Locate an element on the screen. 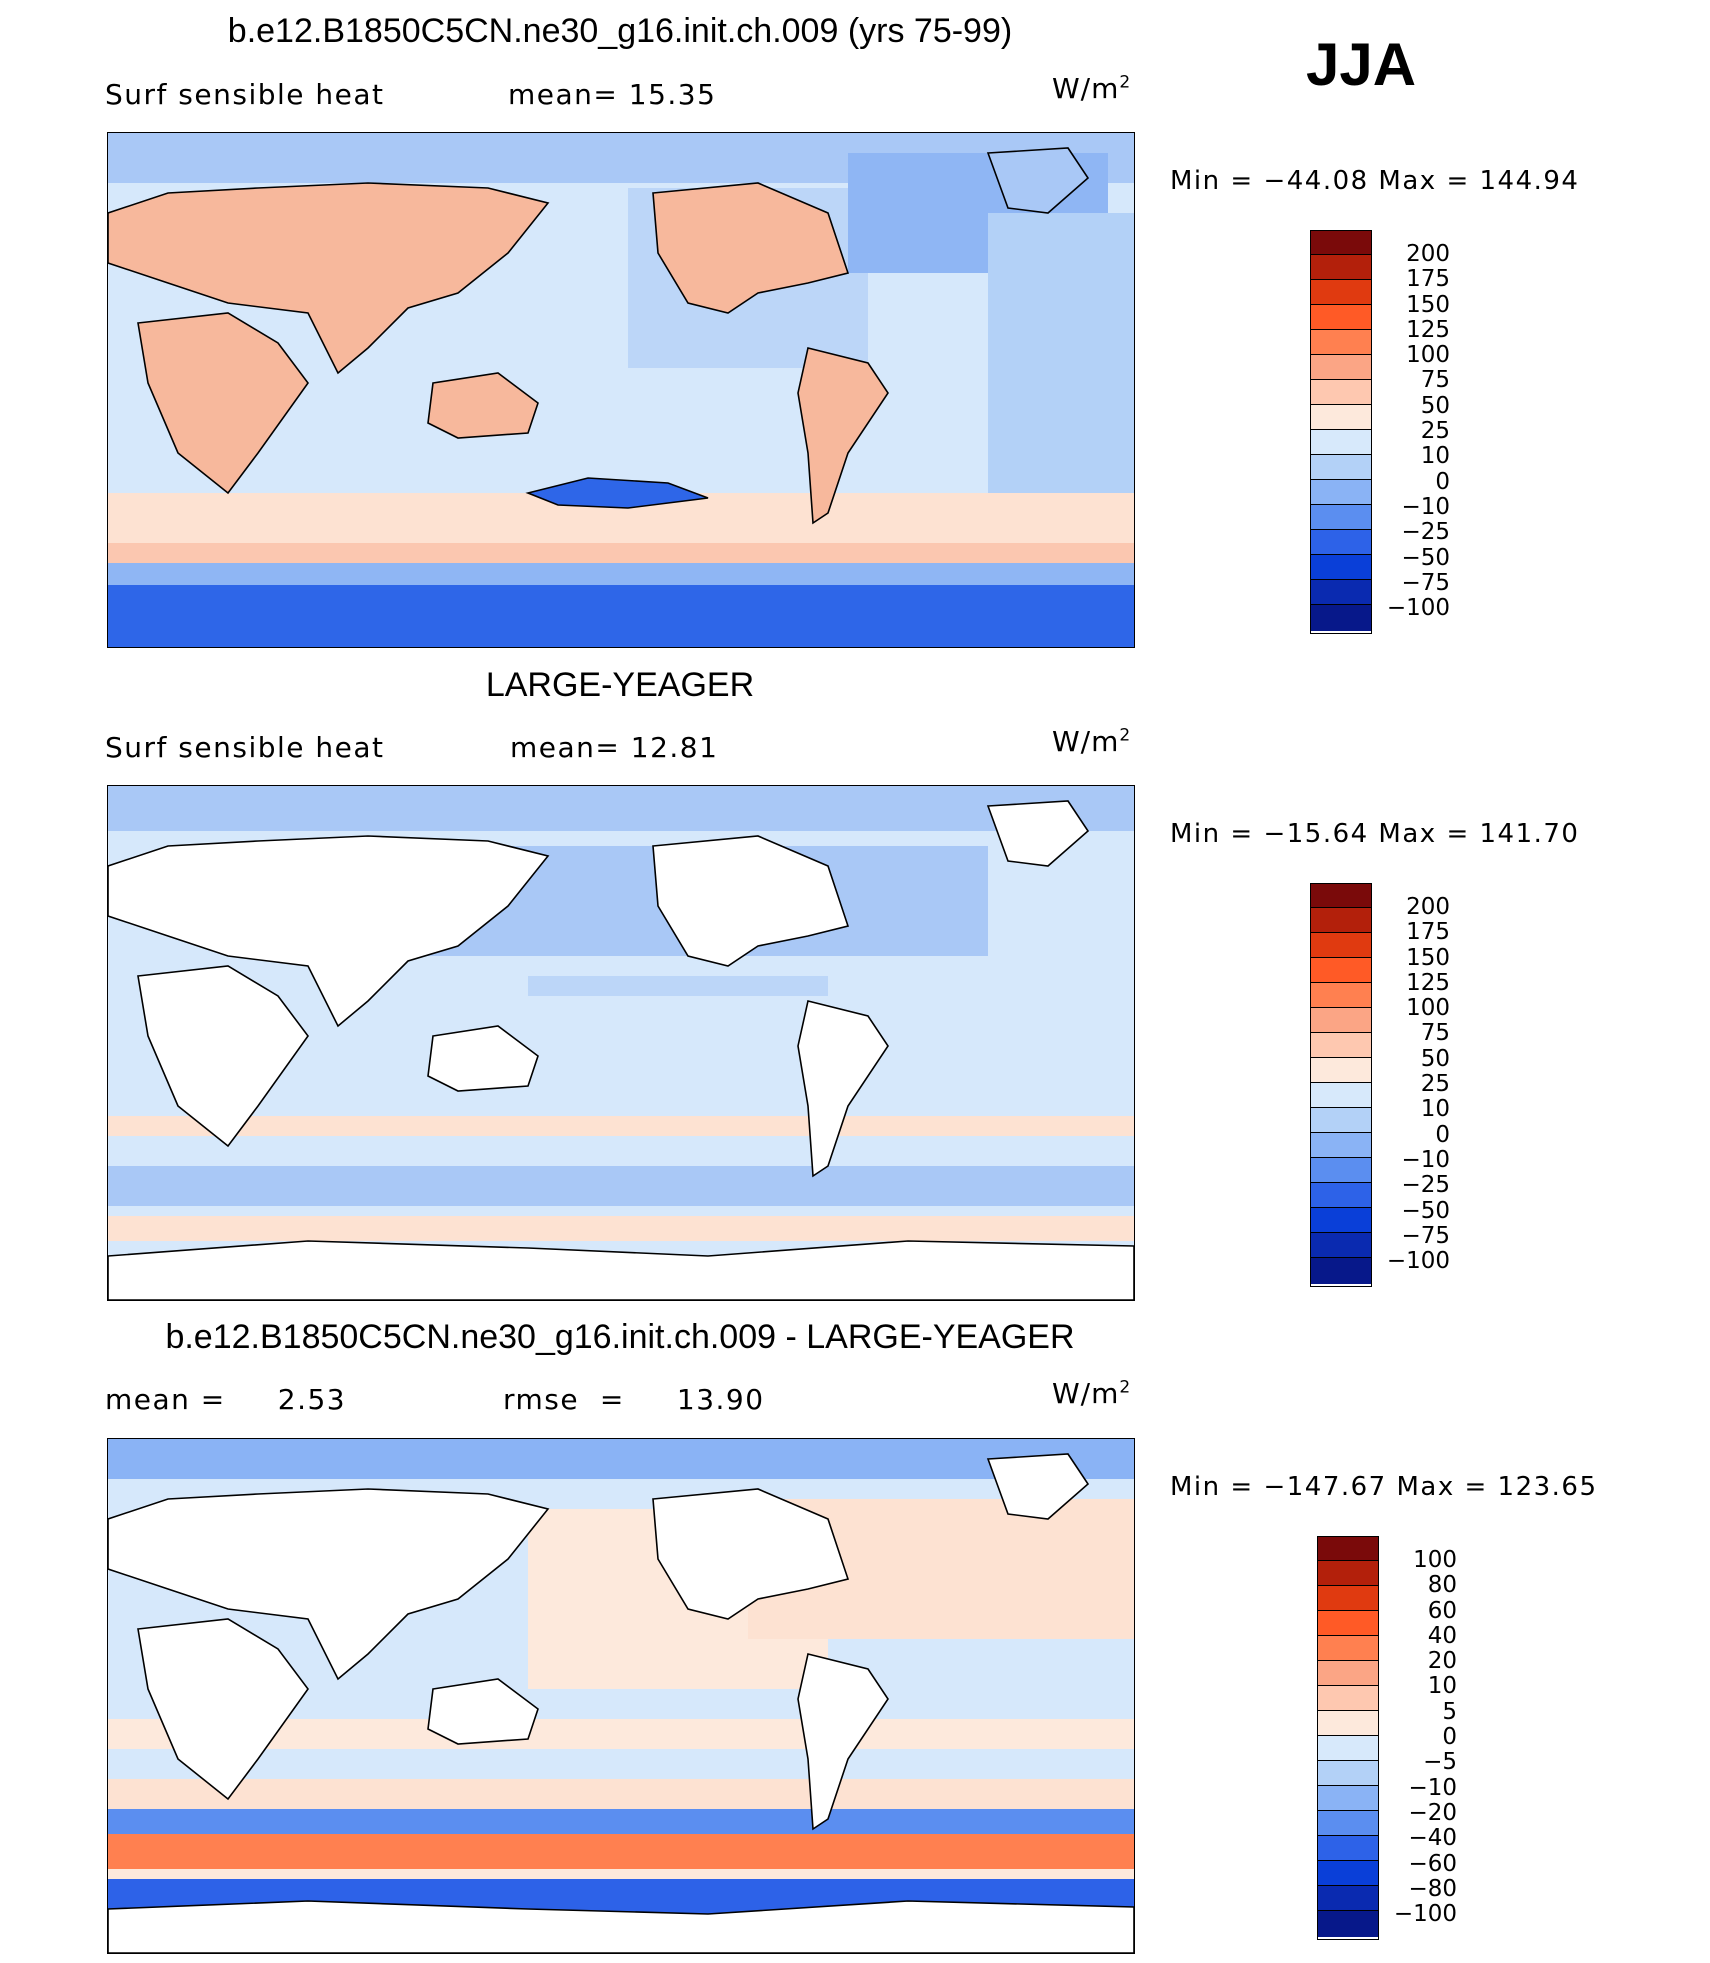  colorbar-label: 5 is located at coordinates (1449, 1711).